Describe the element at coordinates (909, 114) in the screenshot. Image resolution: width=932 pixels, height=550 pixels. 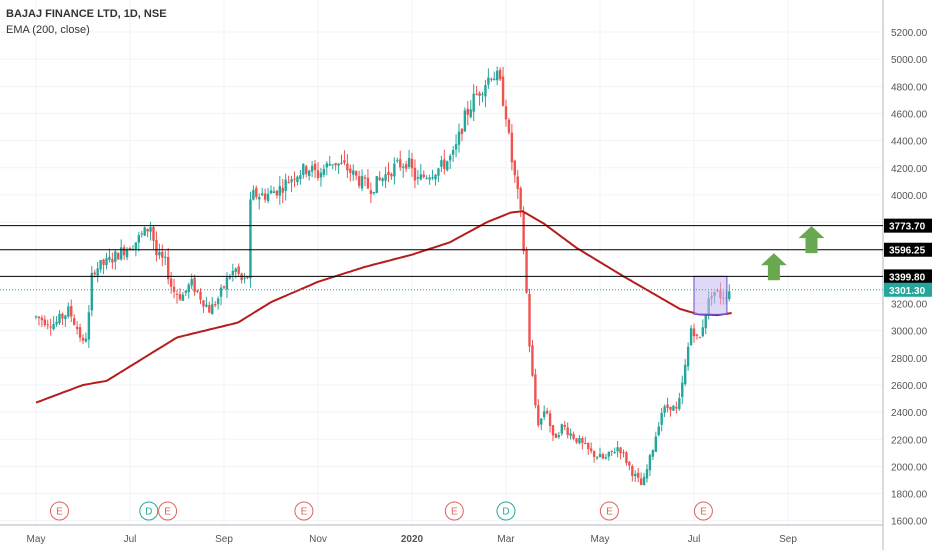
I see `y-tick-label: 4600.00` at that location.